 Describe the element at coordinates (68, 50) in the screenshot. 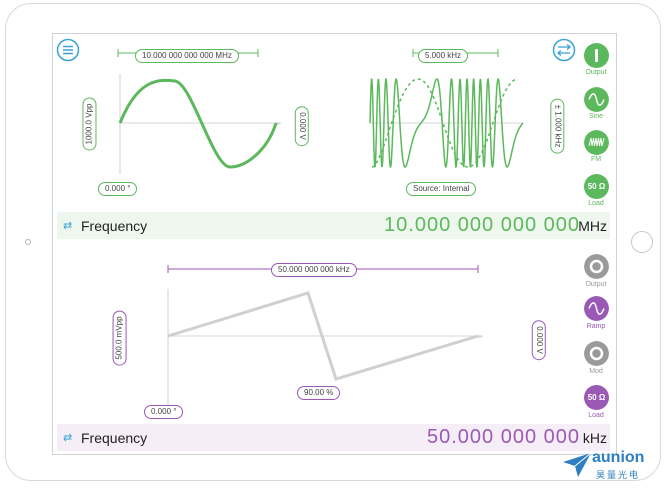

I see `menu-icon` at that location.